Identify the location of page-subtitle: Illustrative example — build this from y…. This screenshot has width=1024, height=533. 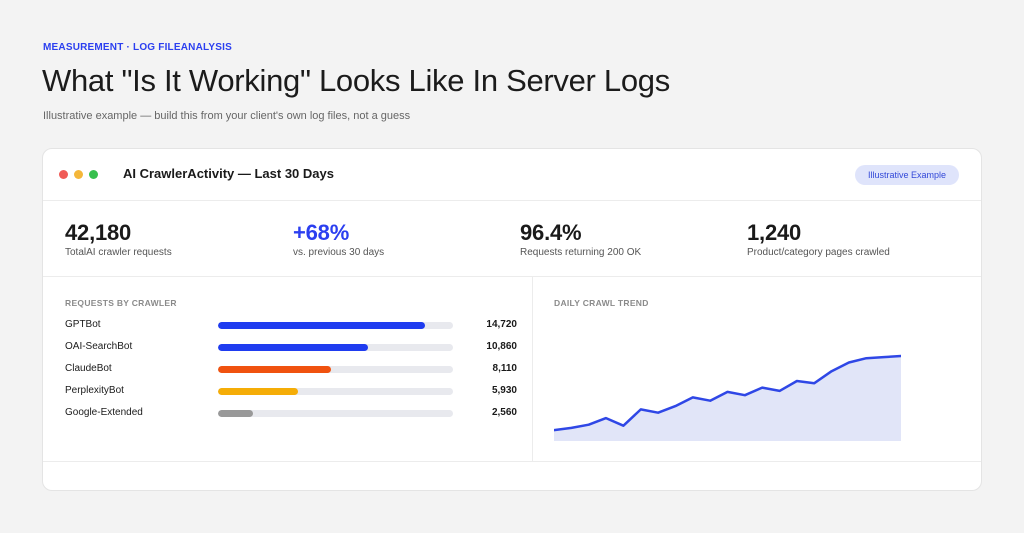
(227, 116).